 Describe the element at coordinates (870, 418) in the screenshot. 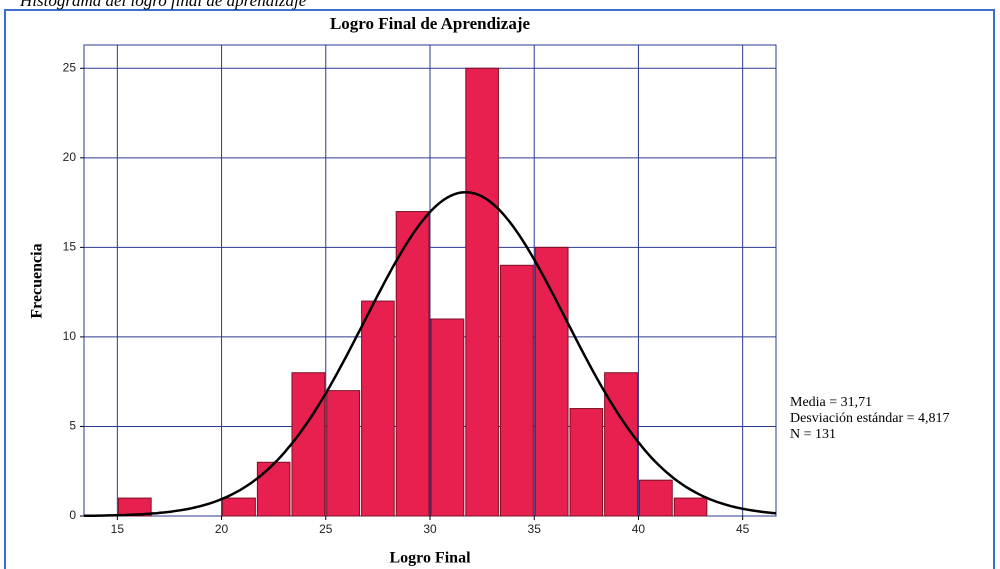

I see `stat-label: Desviación estándar = 4,817` at that location.